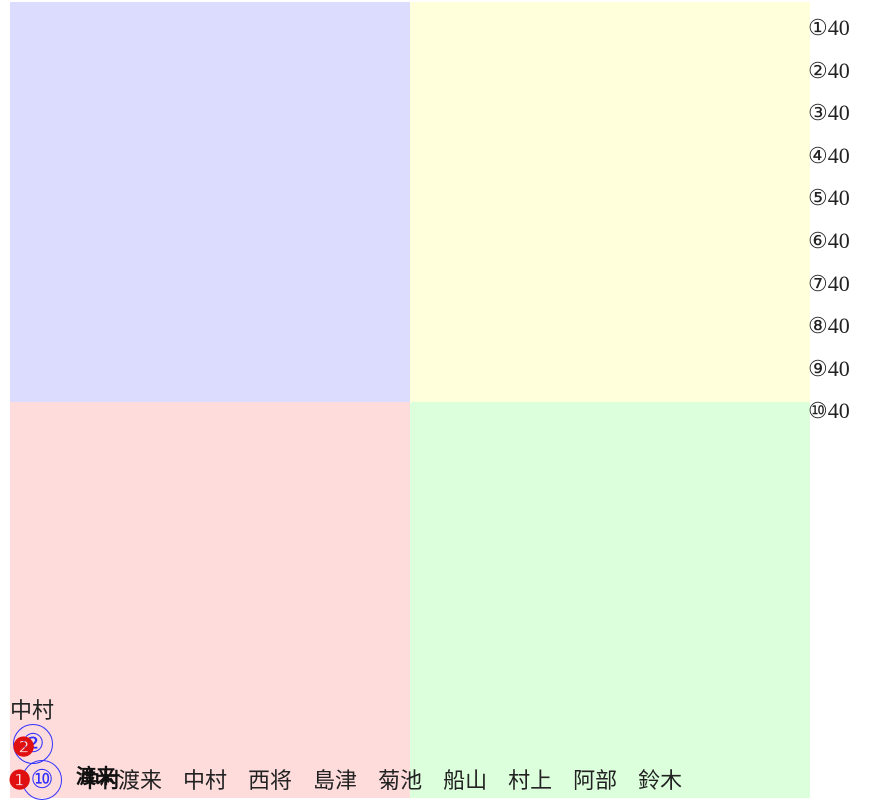 This screenshot has height=800, width=879. What do you see at coordinates (829, 113) in the screenshot?
I see `legend-item: ③40` at bounding box center [829, 113].